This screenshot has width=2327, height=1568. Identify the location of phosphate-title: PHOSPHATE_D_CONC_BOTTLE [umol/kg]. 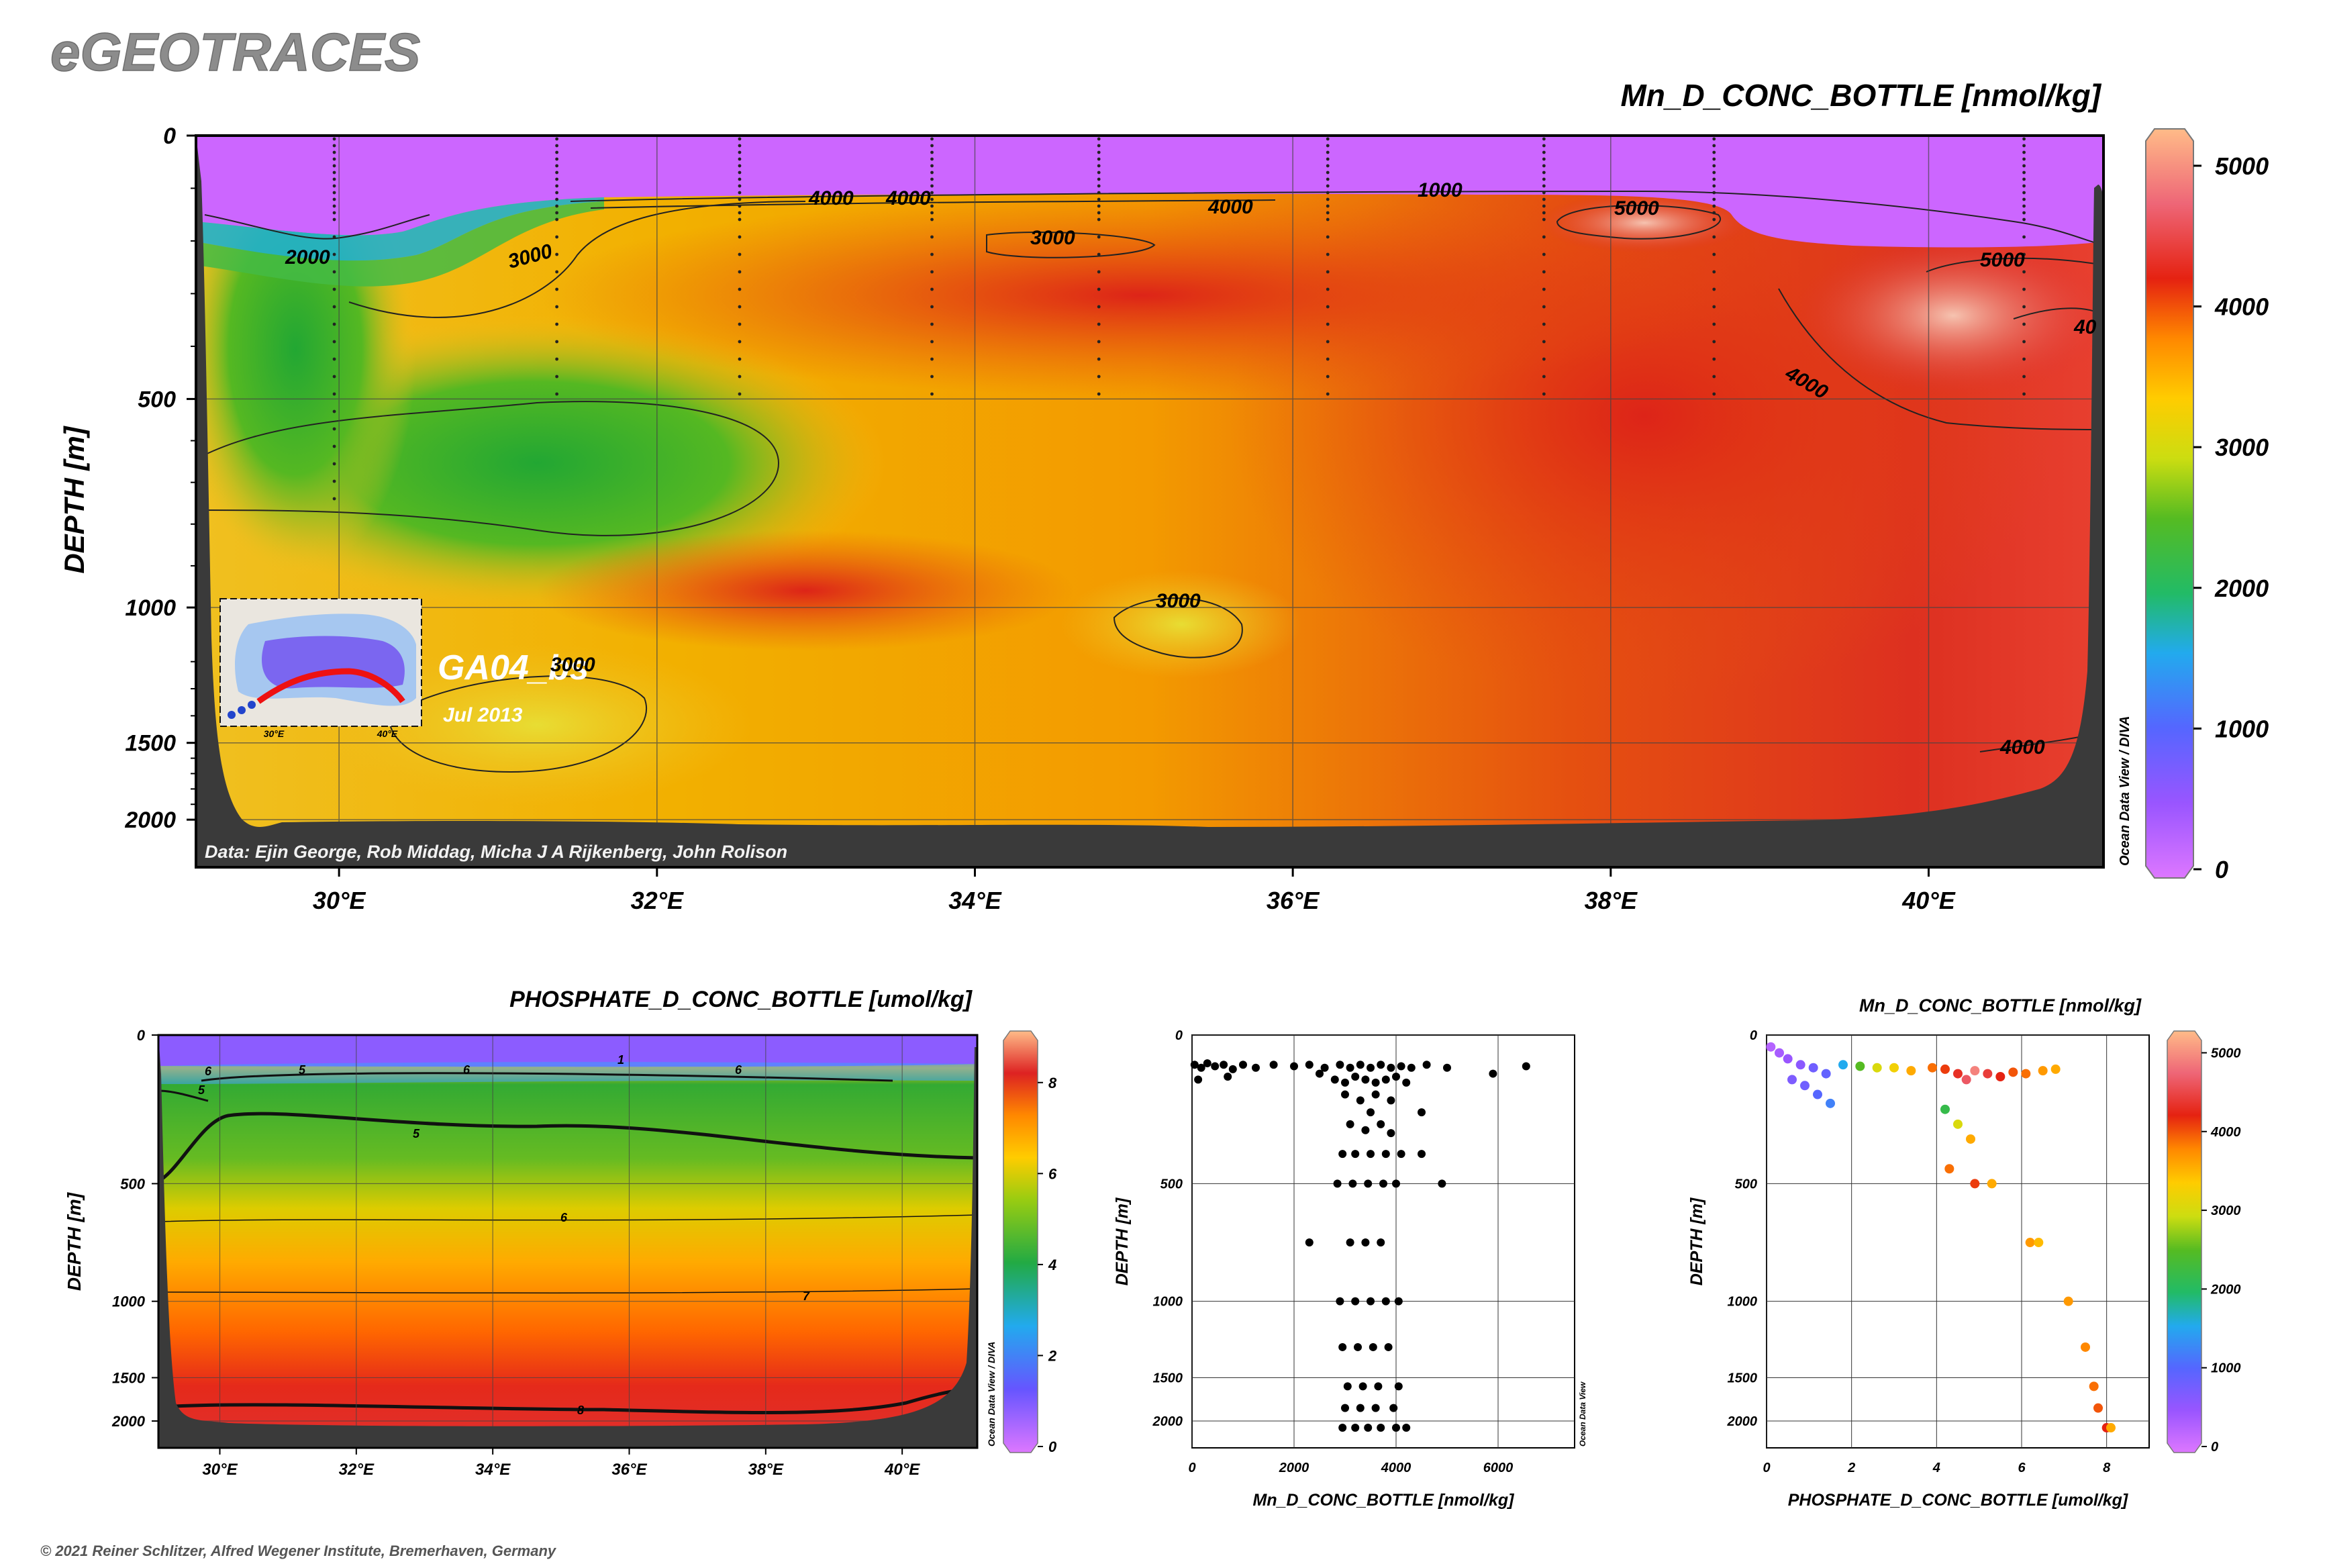
(741, 1000).